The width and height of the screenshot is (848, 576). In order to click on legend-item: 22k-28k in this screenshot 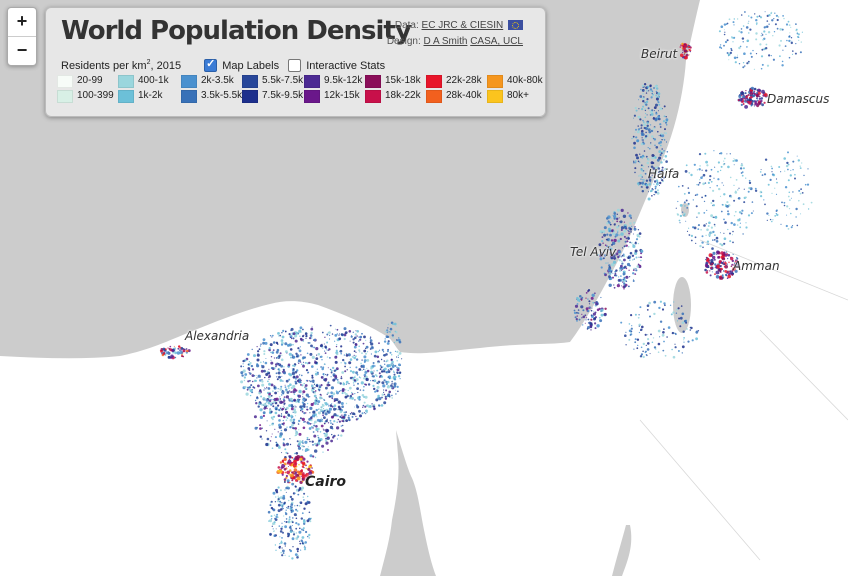, I will do `click(454, 81)`.